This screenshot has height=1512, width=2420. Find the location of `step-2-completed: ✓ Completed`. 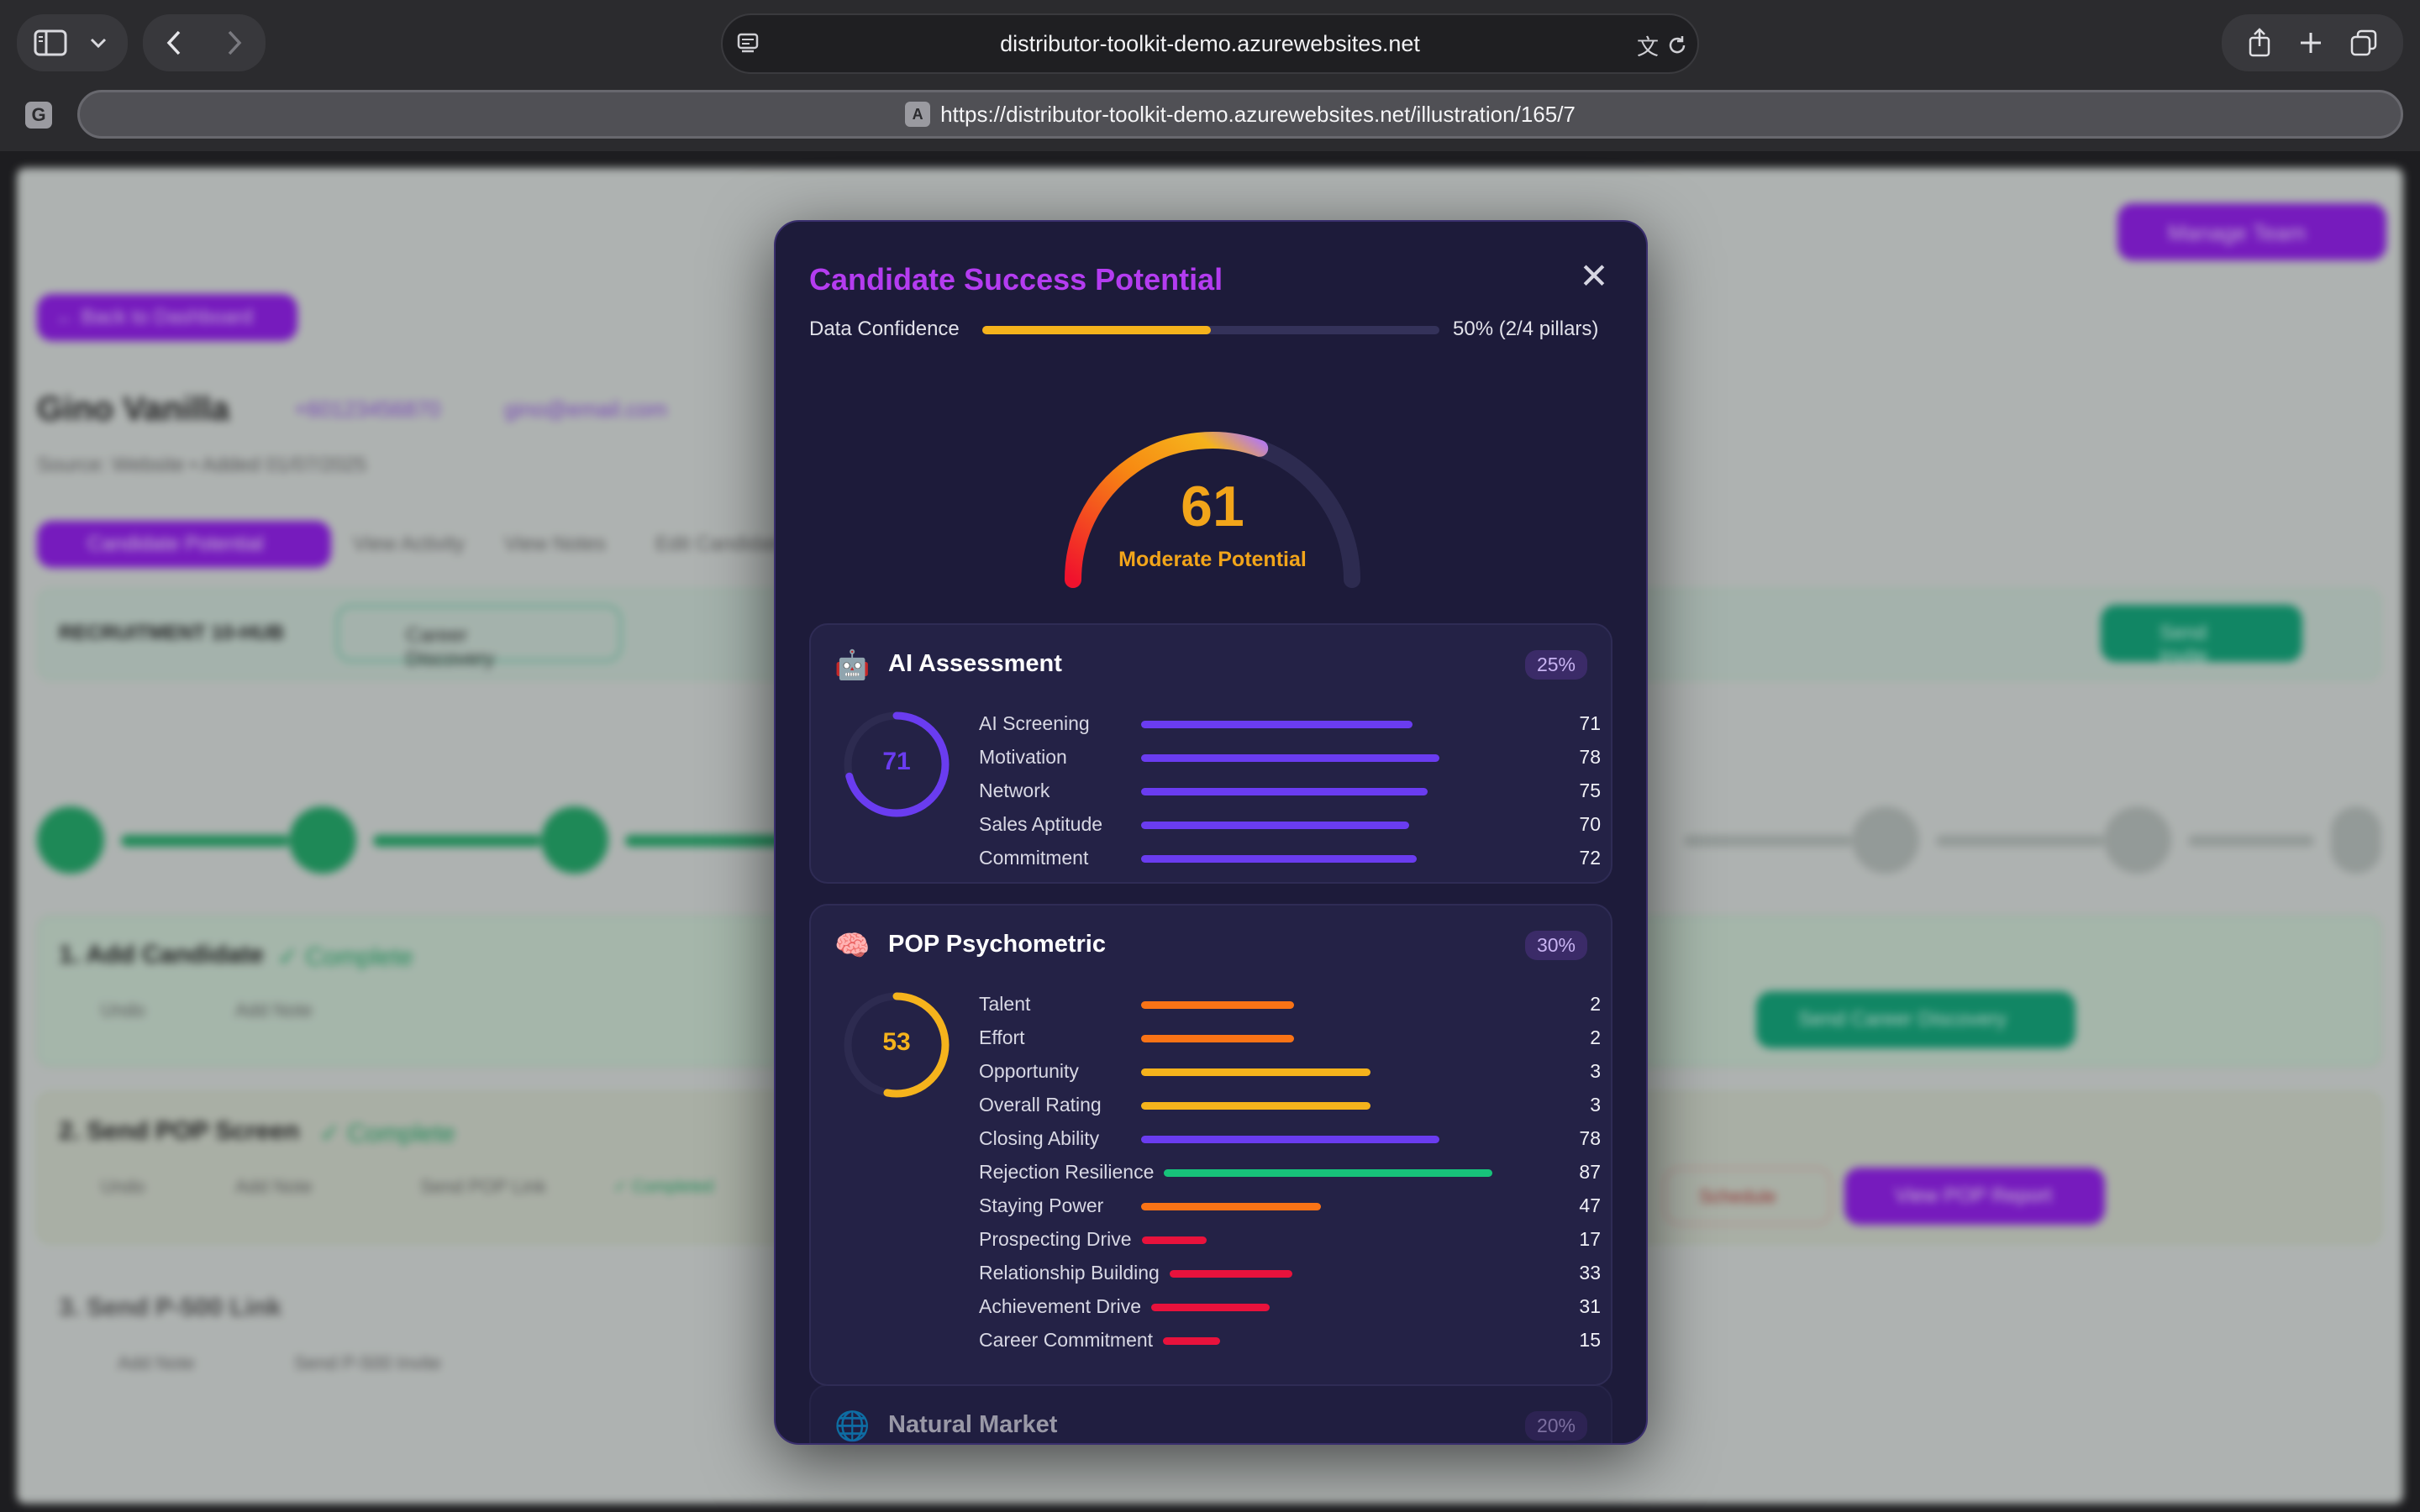

step-2-completed: ✓ Completed is located at coordinates (663, 1187).